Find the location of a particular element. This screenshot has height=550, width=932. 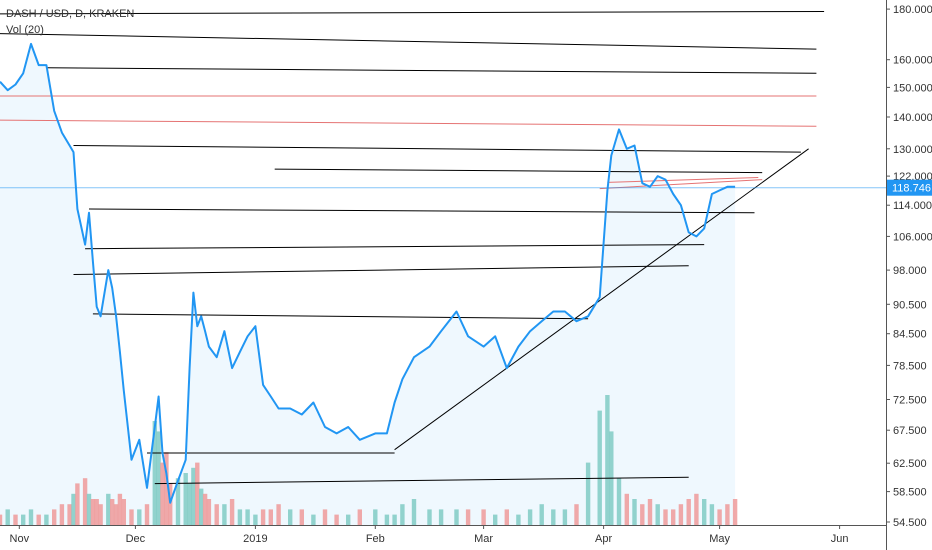

volume-indicator-label: Vol (20) is located at coordinates (25, 30).